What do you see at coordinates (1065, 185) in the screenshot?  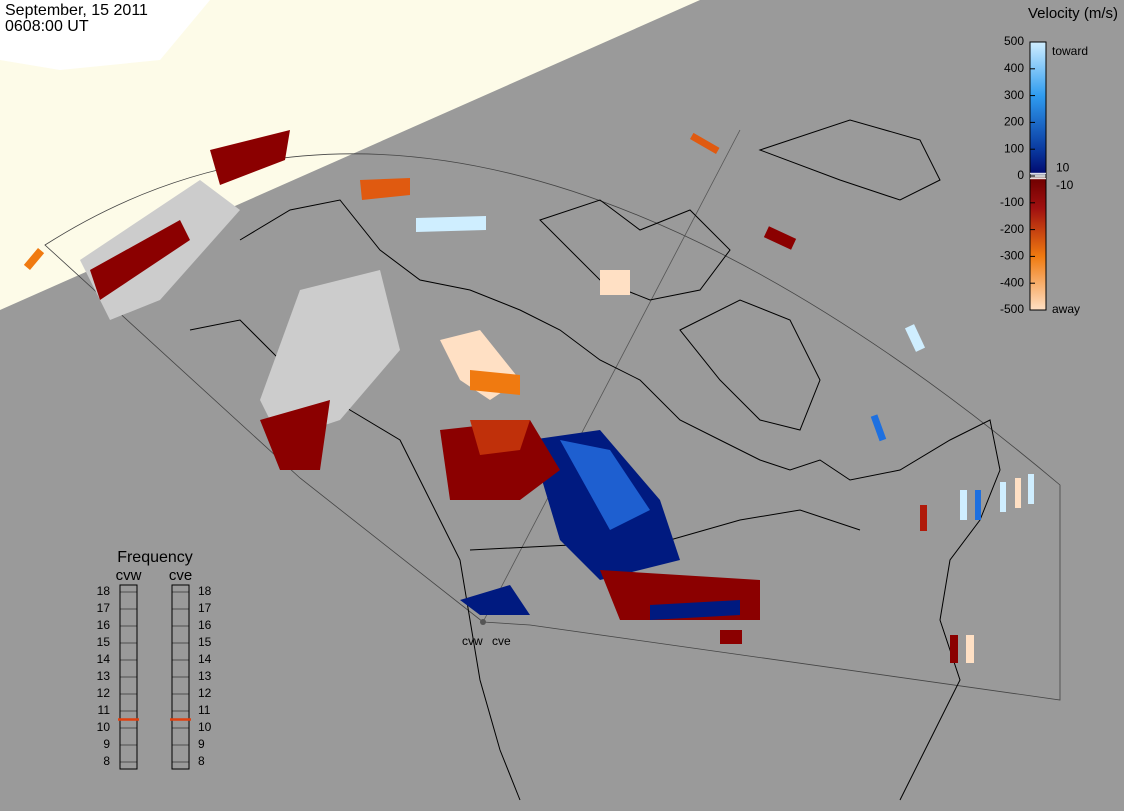 I see `colorbar-tick-label: -10` at bounding box center [1065, 185].